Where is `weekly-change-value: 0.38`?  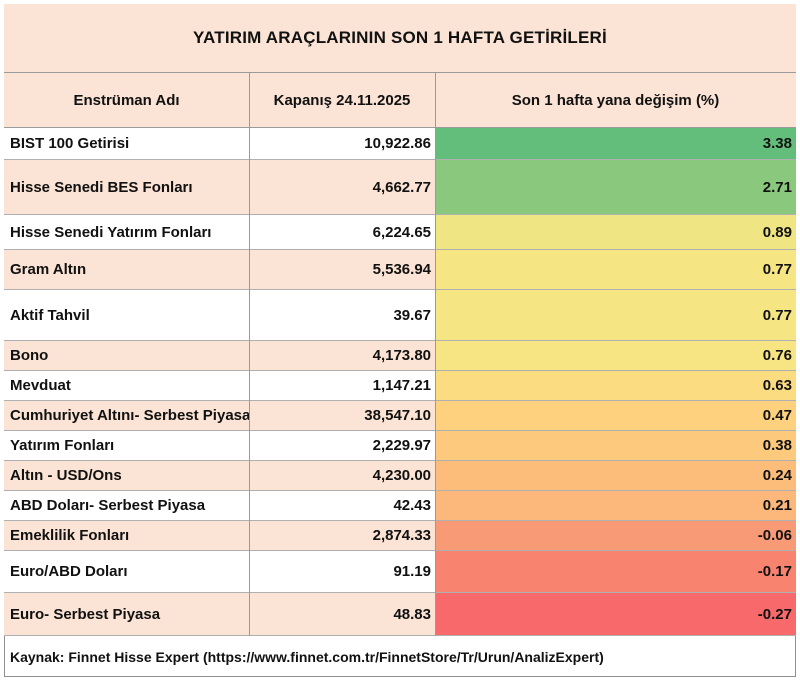 weekly-change-value: 0.38 is located at coordinates (615, 445).